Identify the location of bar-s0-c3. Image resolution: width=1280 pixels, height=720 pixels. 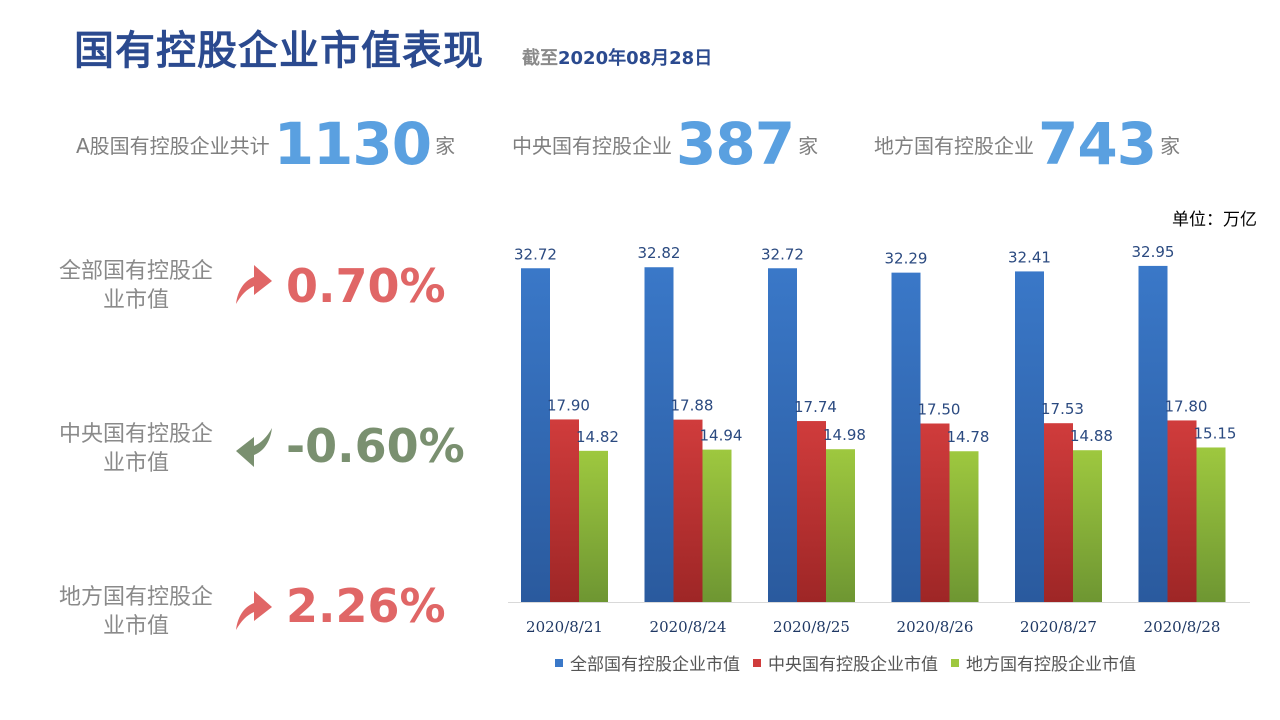
(906, 437).